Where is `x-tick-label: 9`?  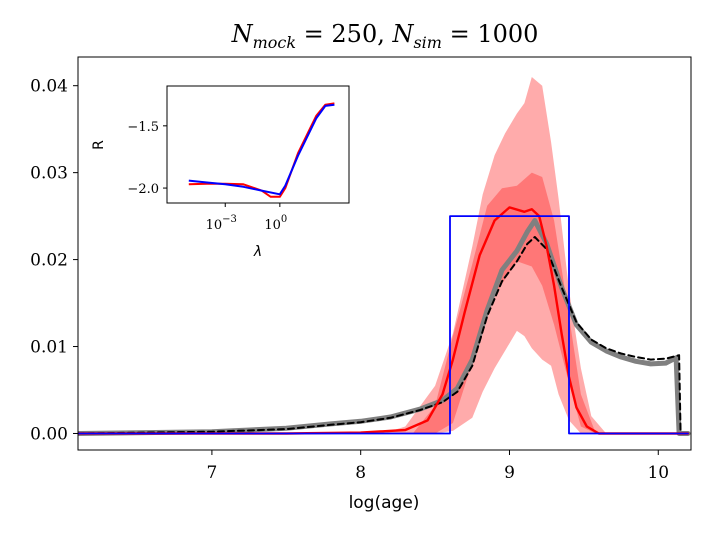
x-tick-label: 9 is located at coordinates (509, 473).